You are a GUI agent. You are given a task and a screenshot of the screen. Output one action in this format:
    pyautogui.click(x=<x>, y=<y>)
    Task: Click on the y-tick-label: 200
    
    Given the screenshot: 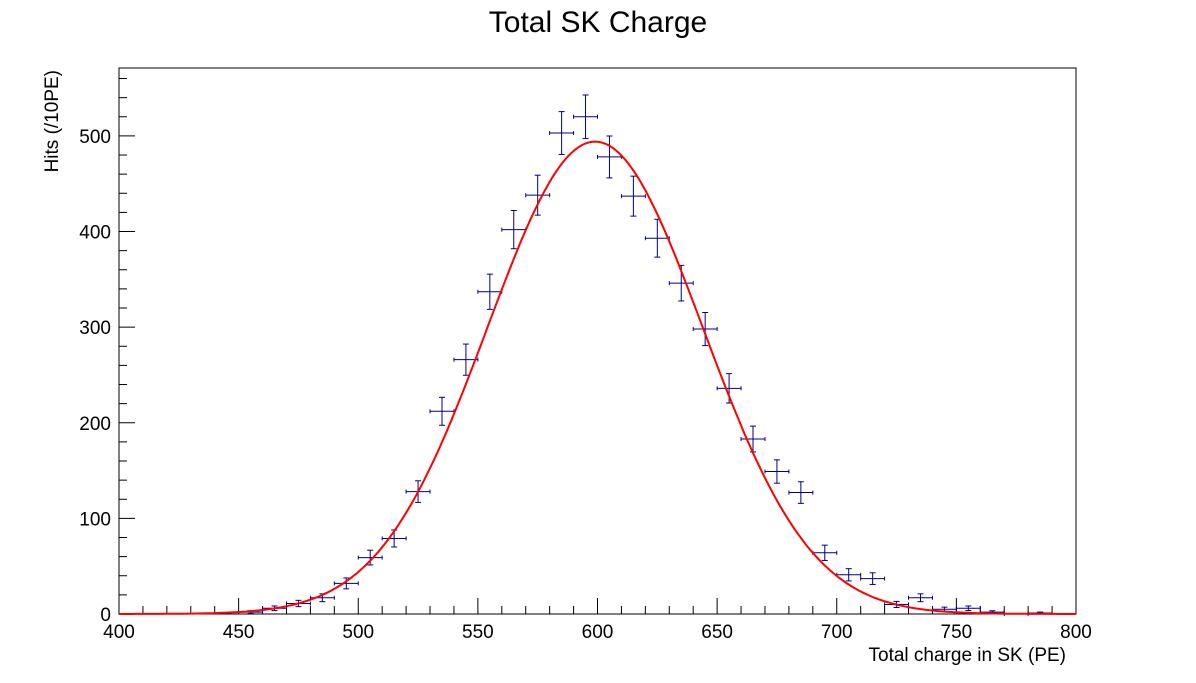 What is the action you would take?
    pyautogui.click(x=95, y=424)
    